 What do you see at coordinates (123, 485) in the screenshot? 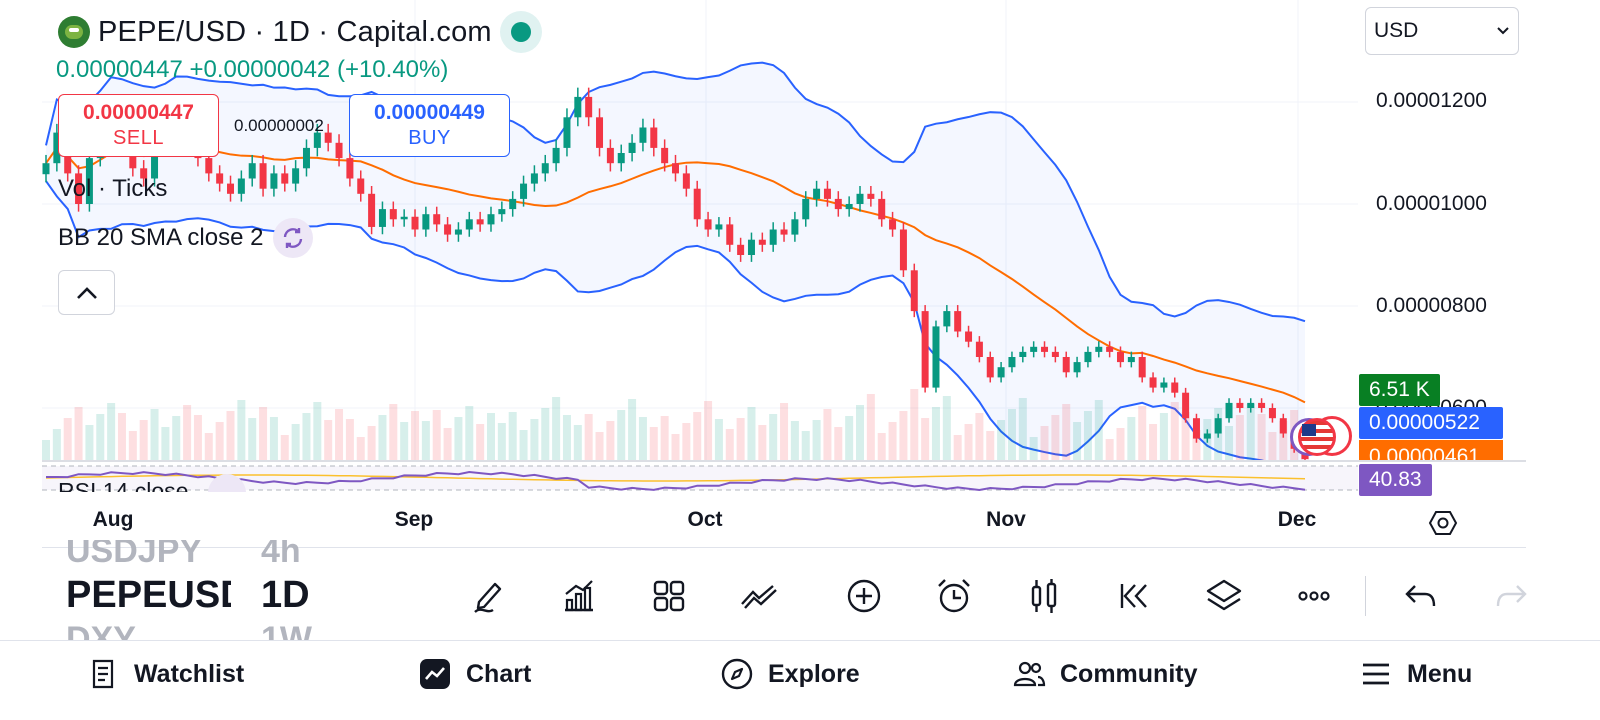
I see `rsi-legend: RSI 14 close` at bounding box center [123, 485].